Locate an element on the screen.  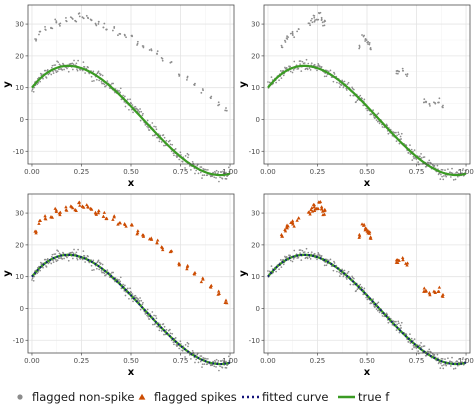
spike-points is located at coordinates (131, 252).